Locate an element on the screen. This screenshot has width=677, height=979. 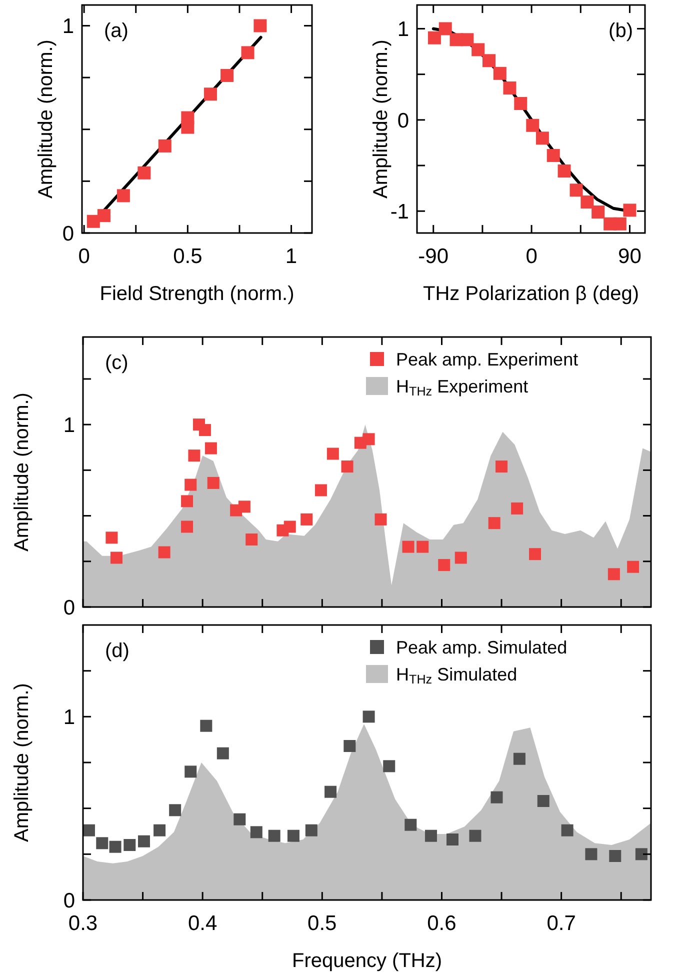
text: (d) is located at coordinates (117, 651).